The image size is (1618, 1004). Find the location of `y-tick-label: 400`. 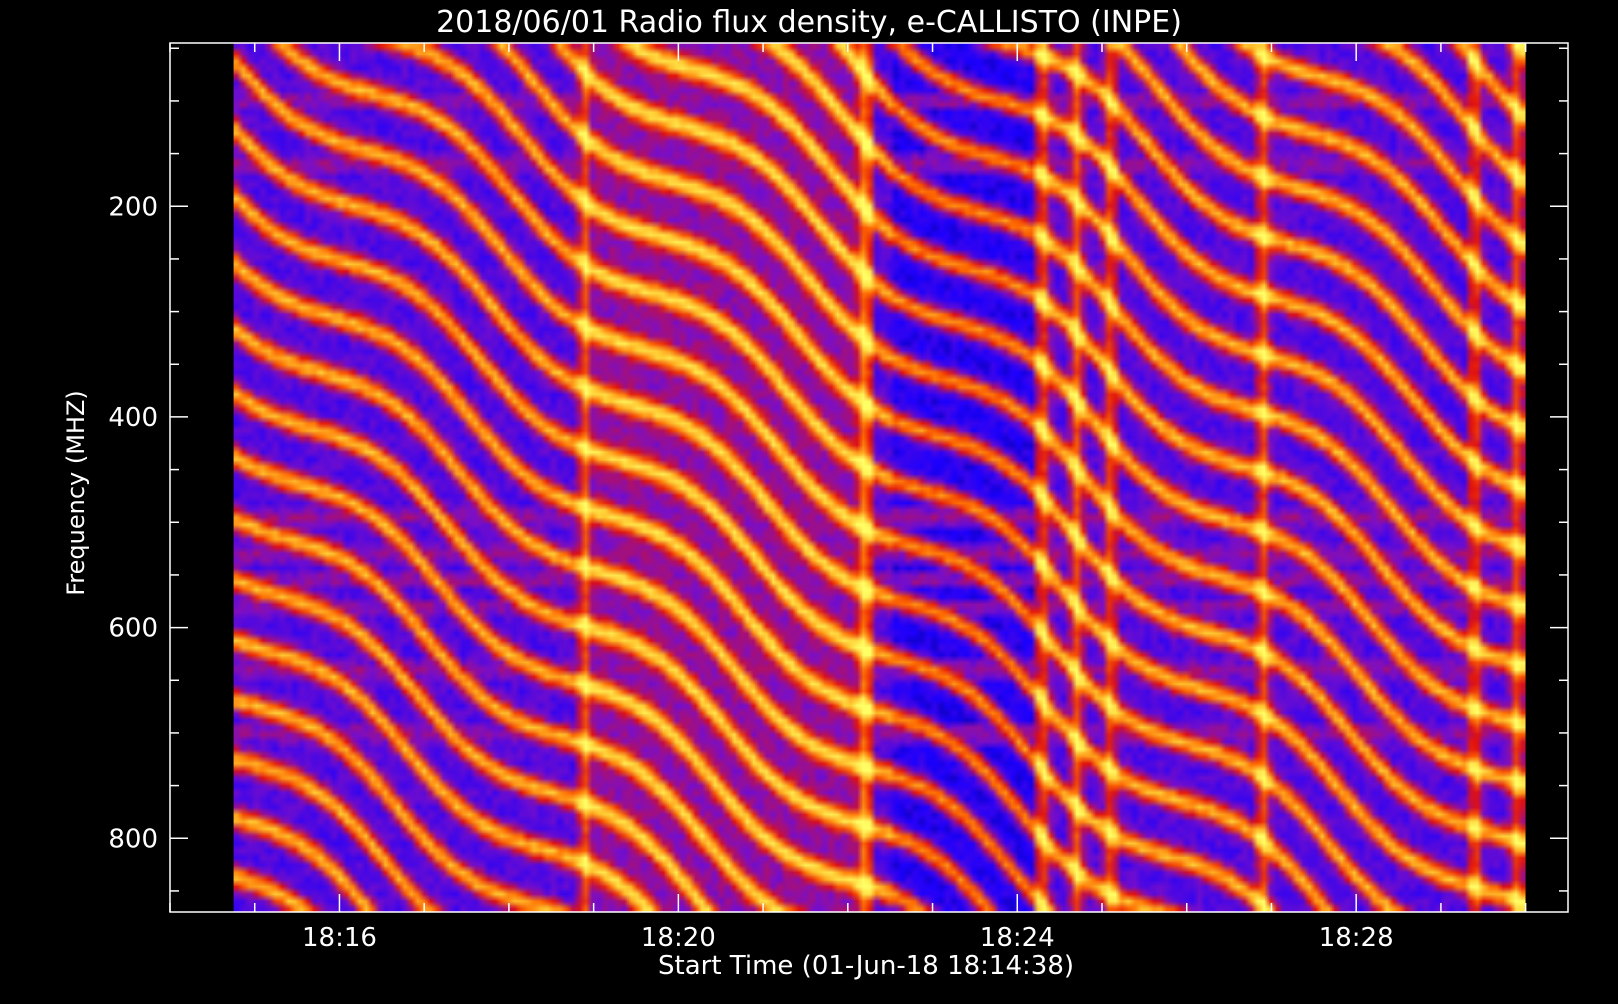

y-tick-label: 400 is located at coordinates (133, 418).